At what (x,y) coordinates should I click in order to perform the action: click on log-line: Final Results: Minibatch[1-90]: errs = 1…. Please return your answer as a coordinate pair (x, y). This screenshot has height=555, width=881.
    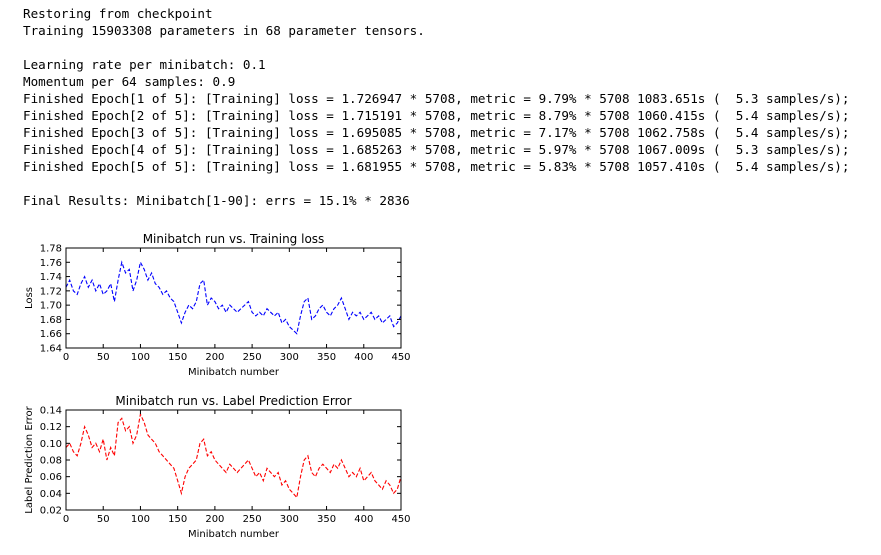
    Looking at the image, I should click on (216, 200).